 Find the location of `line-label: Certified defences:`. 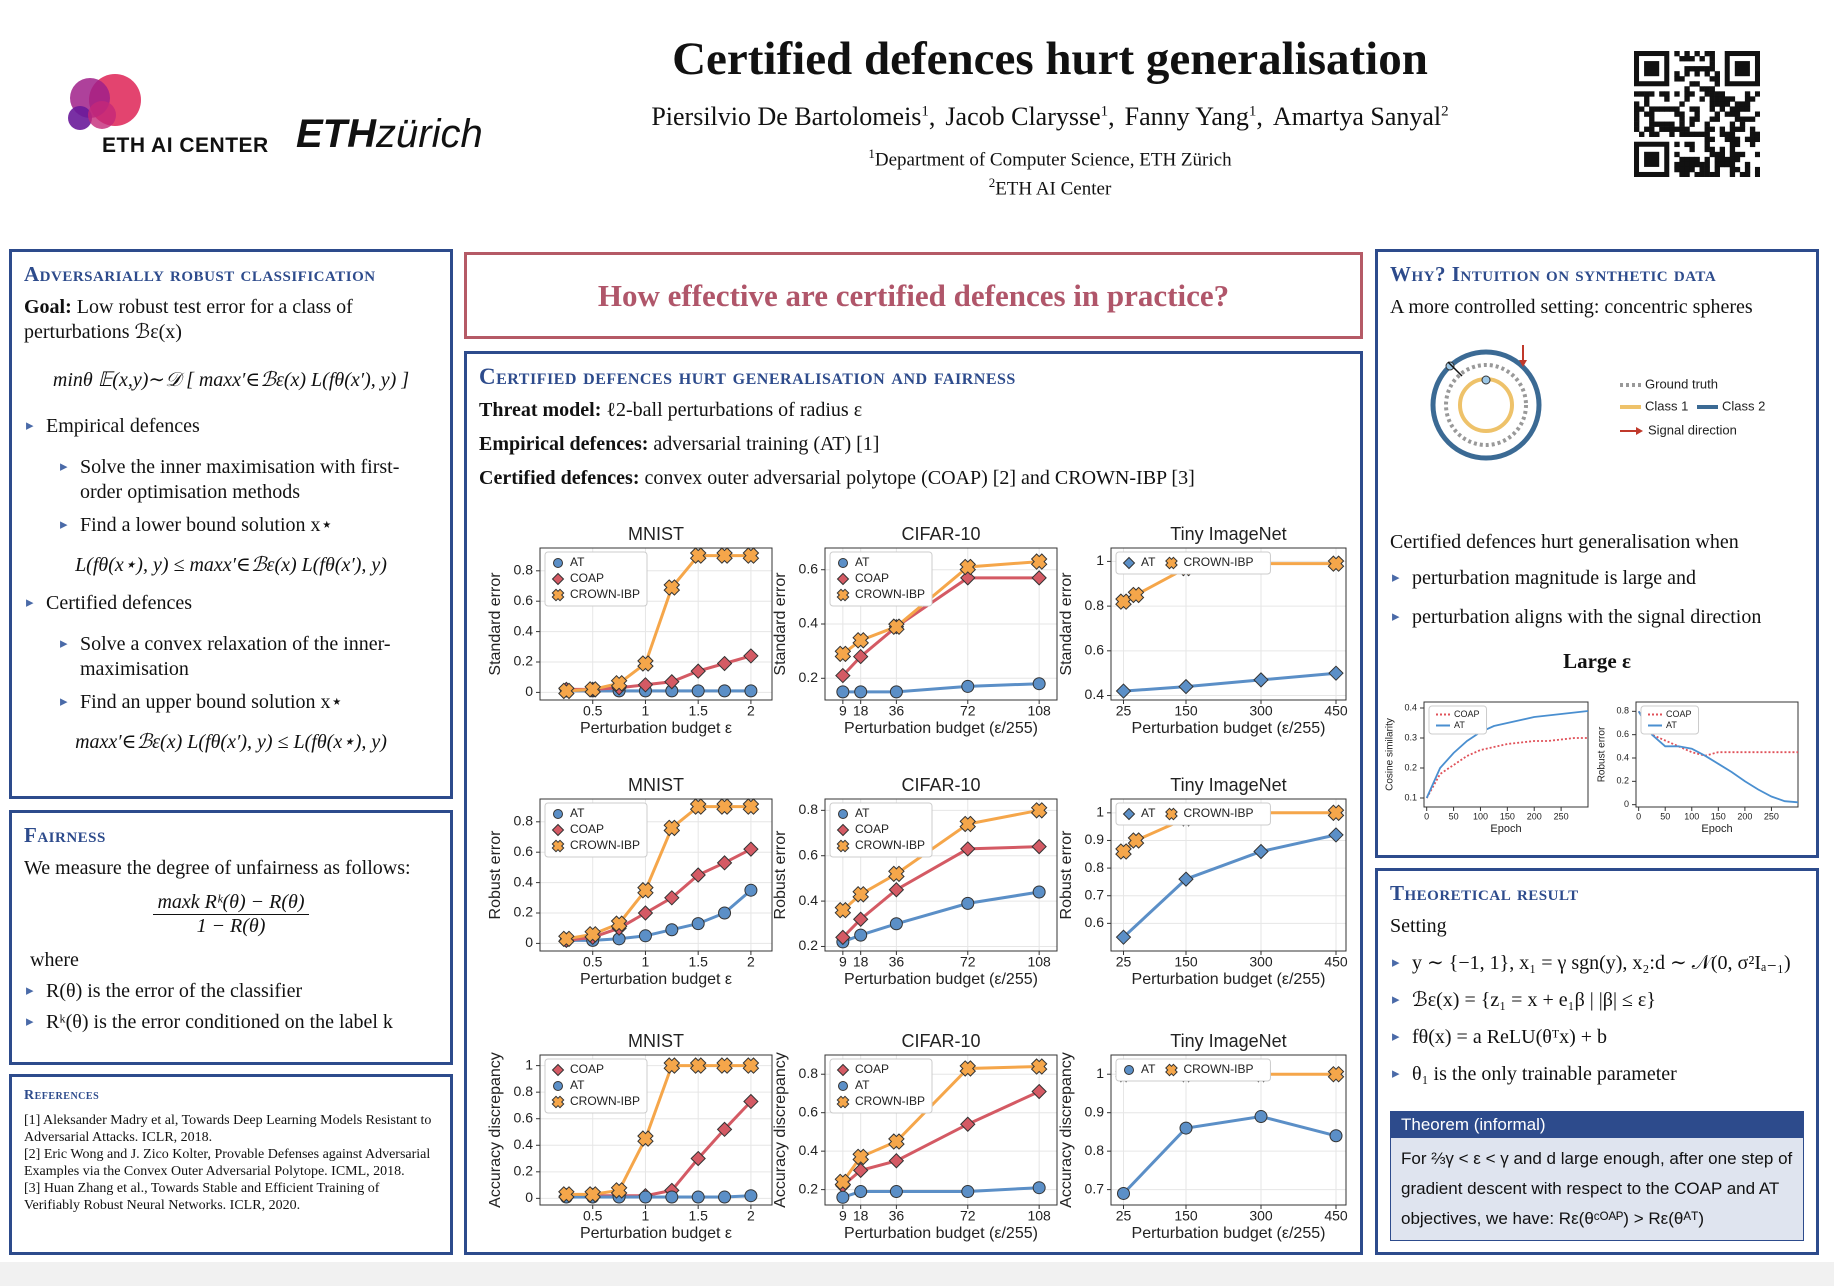

line-label: Certified defences: is located at coordinates (559, 478).